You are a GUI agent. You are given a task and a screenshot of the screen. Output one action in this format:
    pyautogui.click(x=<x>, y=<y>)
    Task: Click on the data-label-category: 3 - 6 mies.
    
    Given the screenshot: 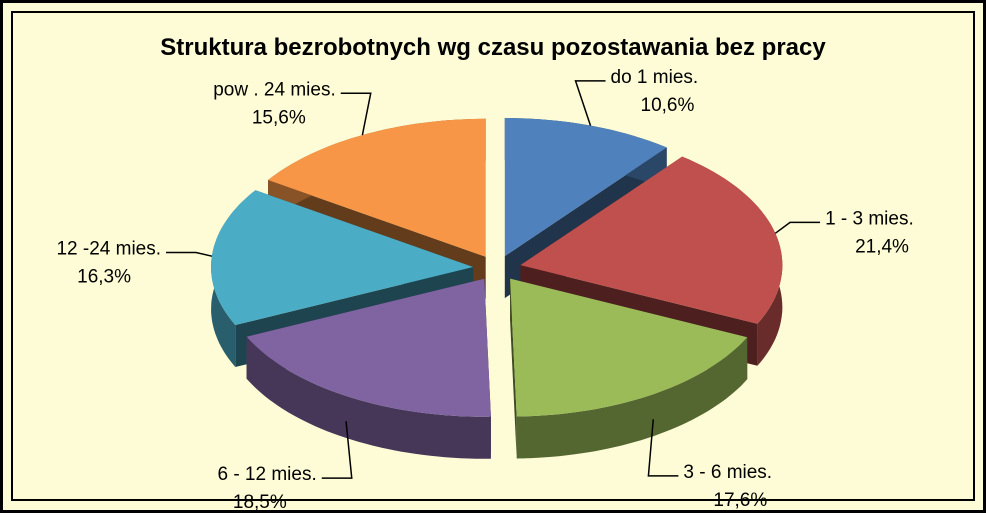 What is the action you would take?
    pyautogui.click(x=727, y=472)
    